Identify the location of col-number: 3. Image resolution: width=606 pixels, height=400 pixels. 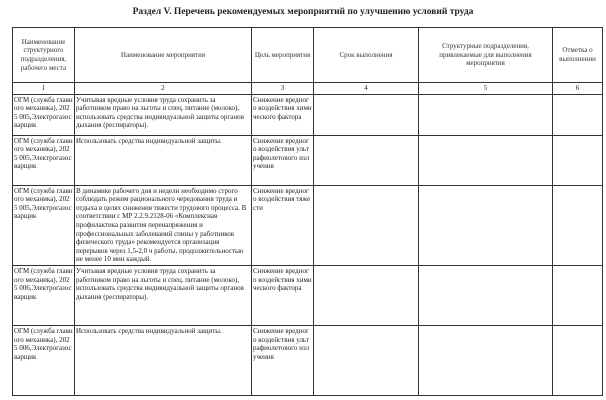
(282, 88).